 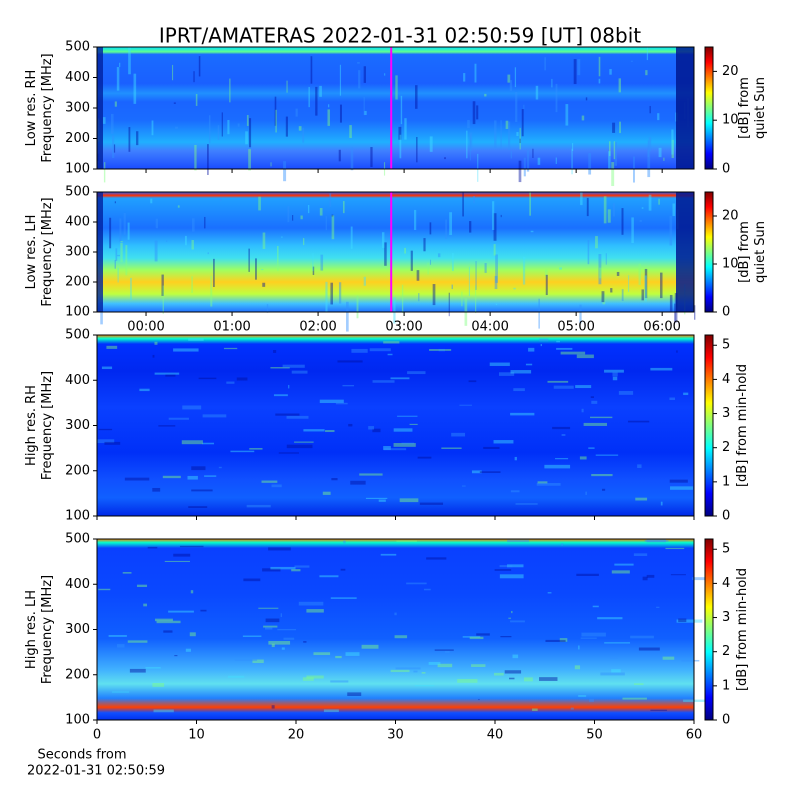 What do you see at coordinates (77, 108) in the screenshot?
I see `y-tick-label: 300` at bounding box center [77, 108].